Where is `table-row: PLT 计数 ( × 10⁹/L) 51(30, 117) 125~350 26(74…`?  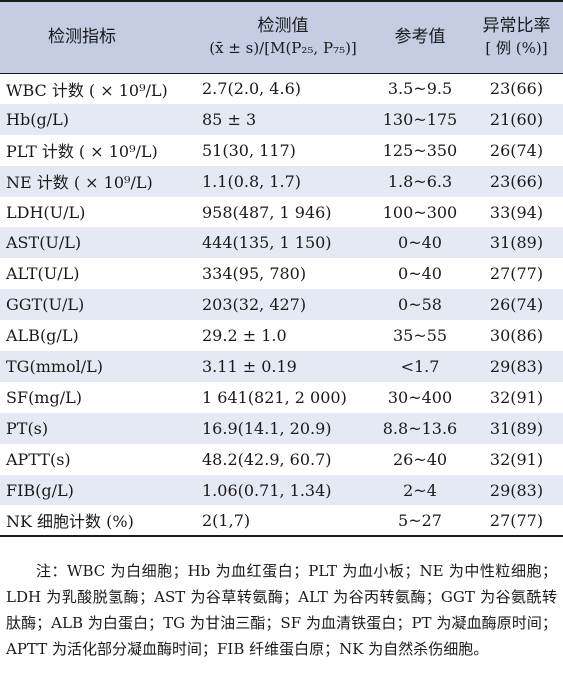 table-row: PLT 计数 ( × 10⁹/L) 51(30, 117) 125~350 26(74… is located at coordinates (281, 150).